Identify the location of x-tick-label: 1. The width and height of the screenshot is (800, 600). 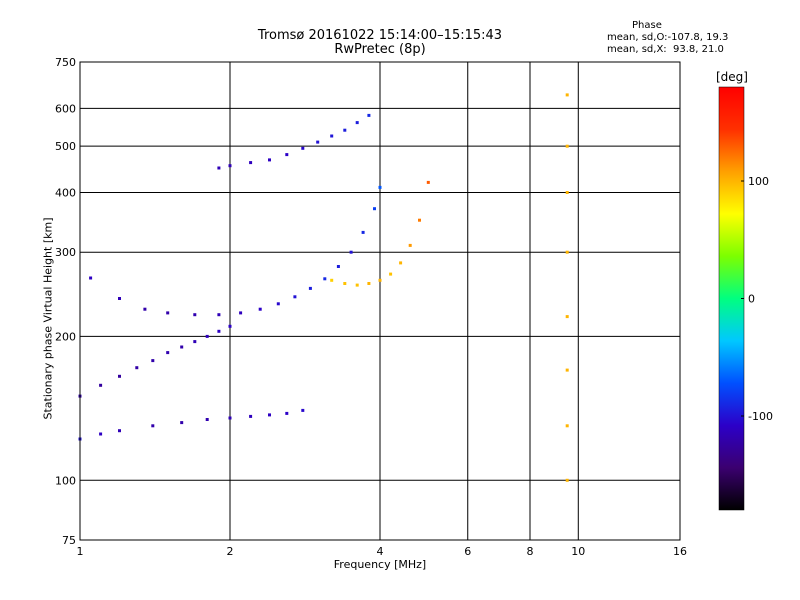
(80, 551).